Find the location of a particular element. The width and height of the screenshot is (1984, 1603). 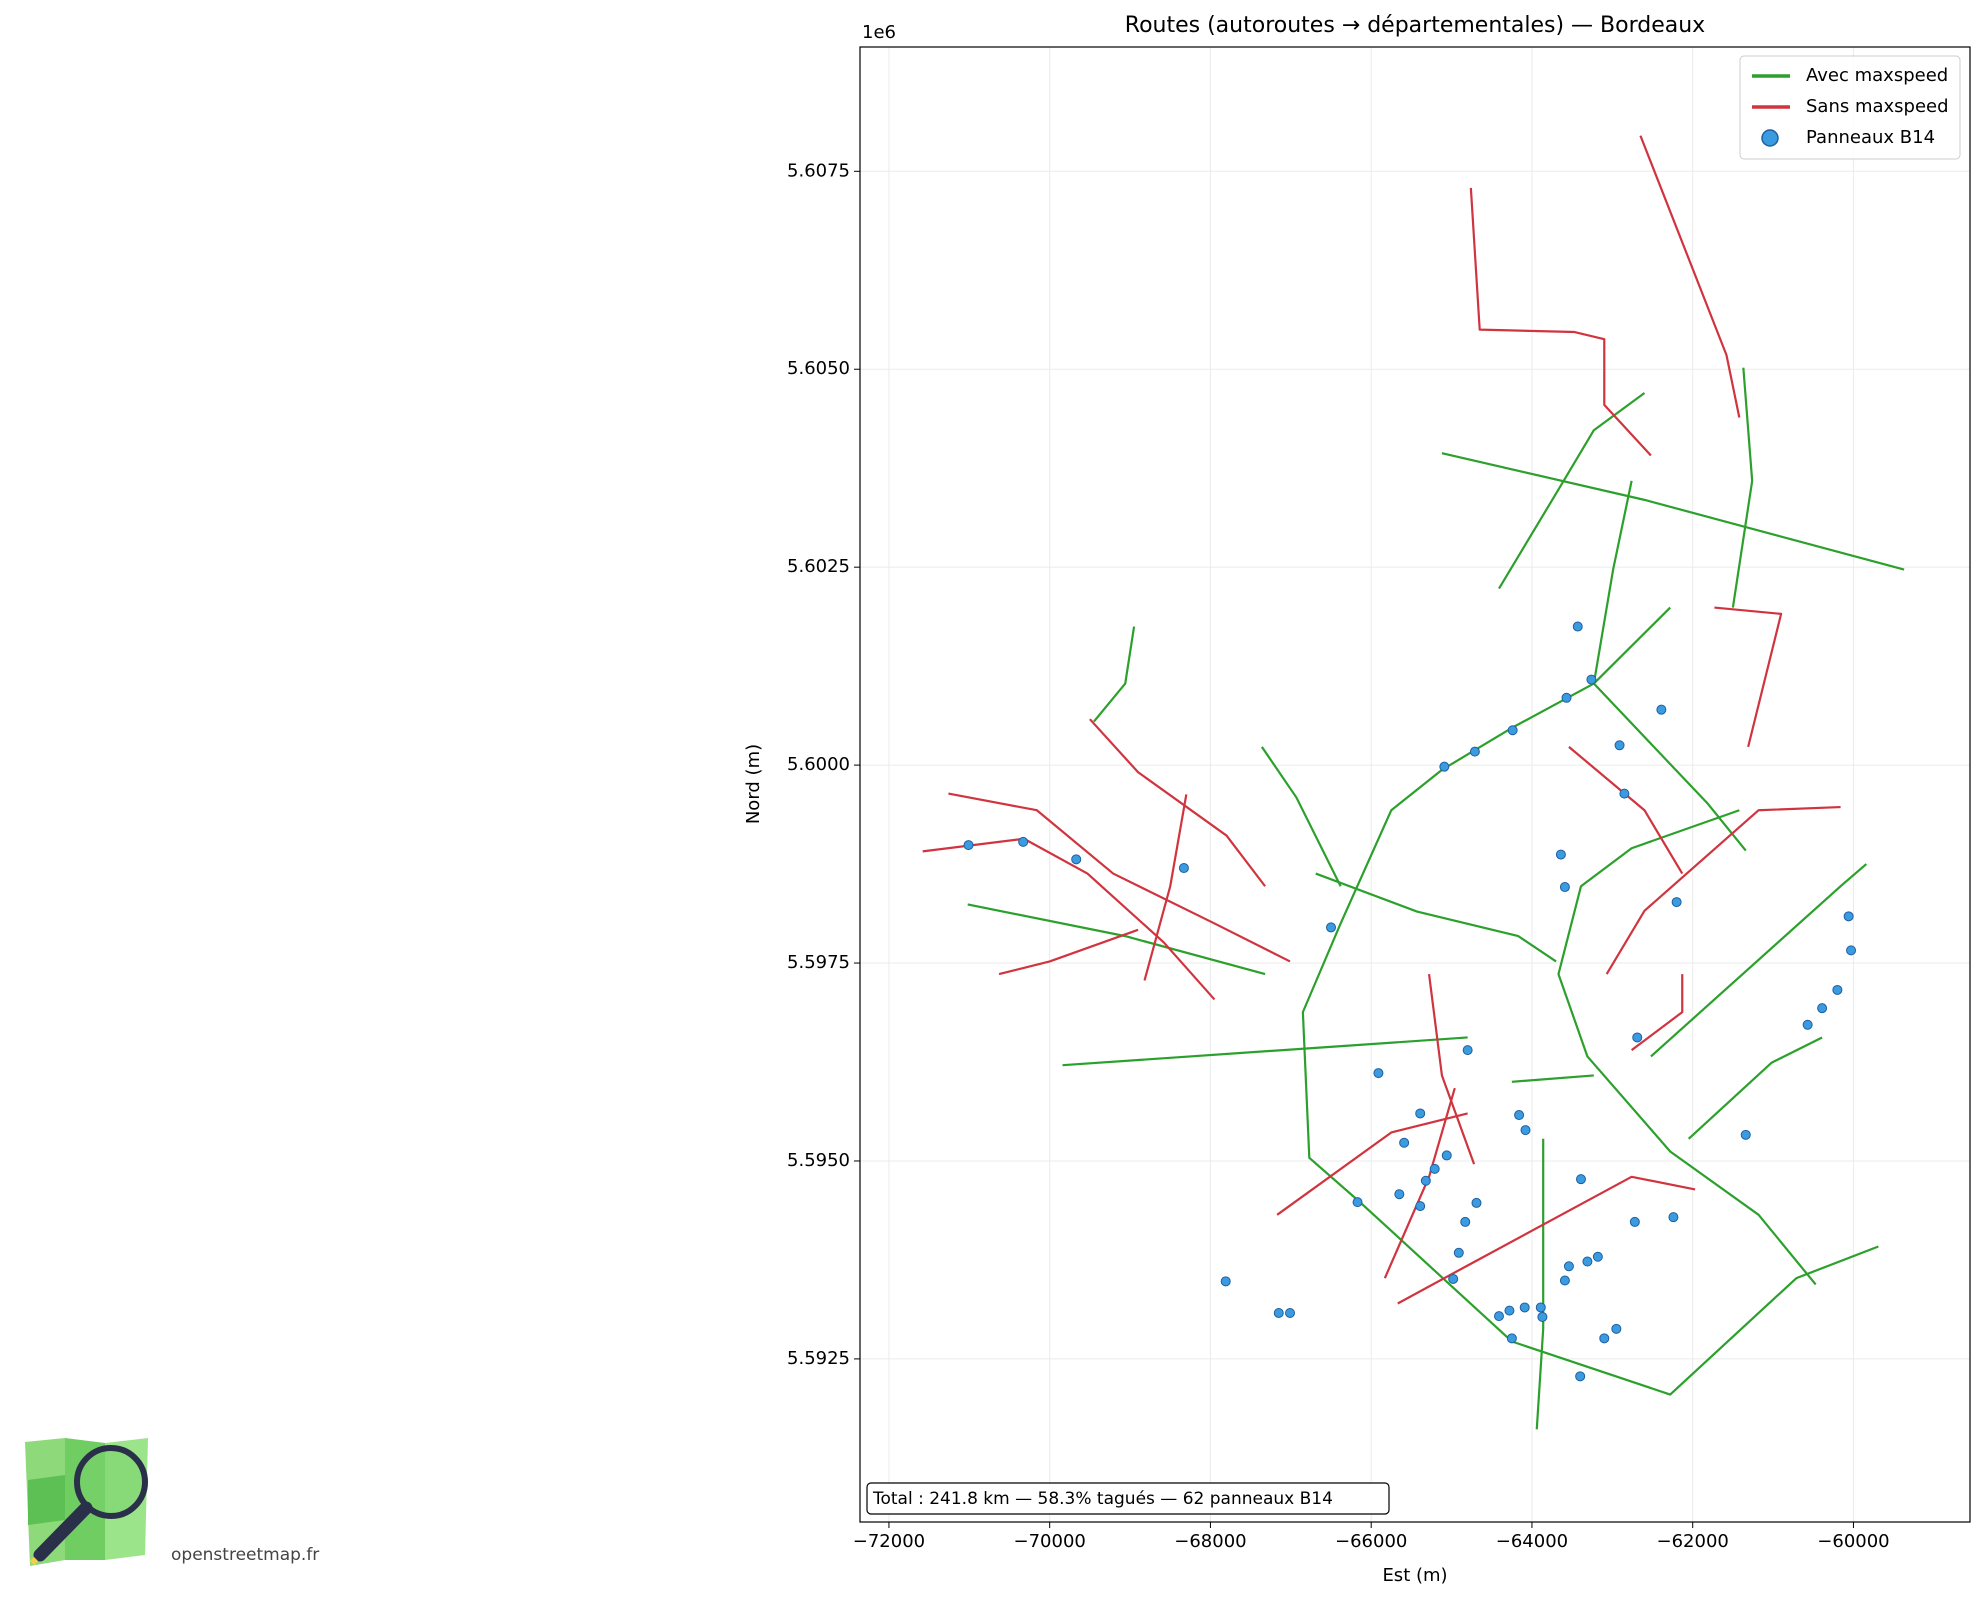

y-tick-label: 5.5950 is located at coordinates (818, 1160).